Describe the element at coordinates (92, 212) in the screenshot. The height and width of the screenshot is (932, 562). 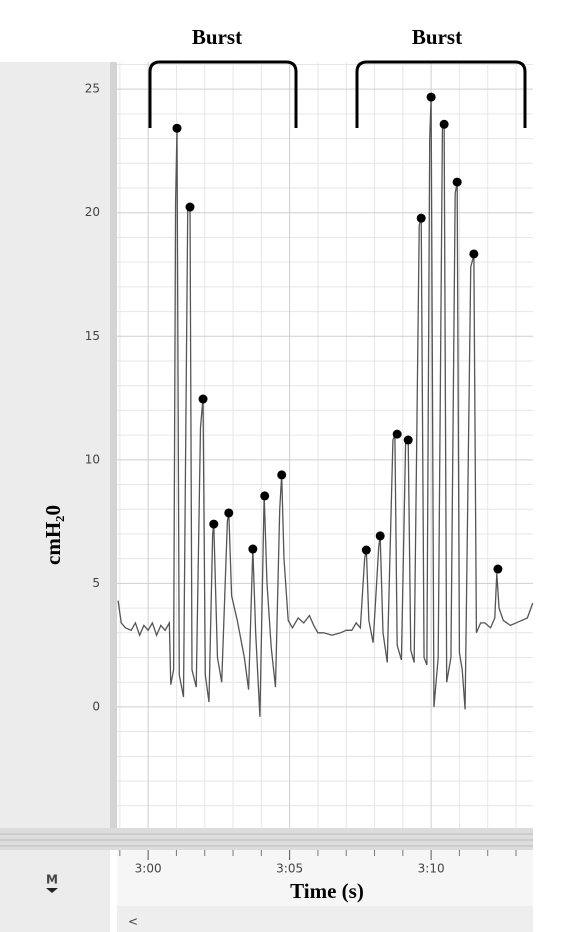
I see `y-tick-label: 20` at that location.